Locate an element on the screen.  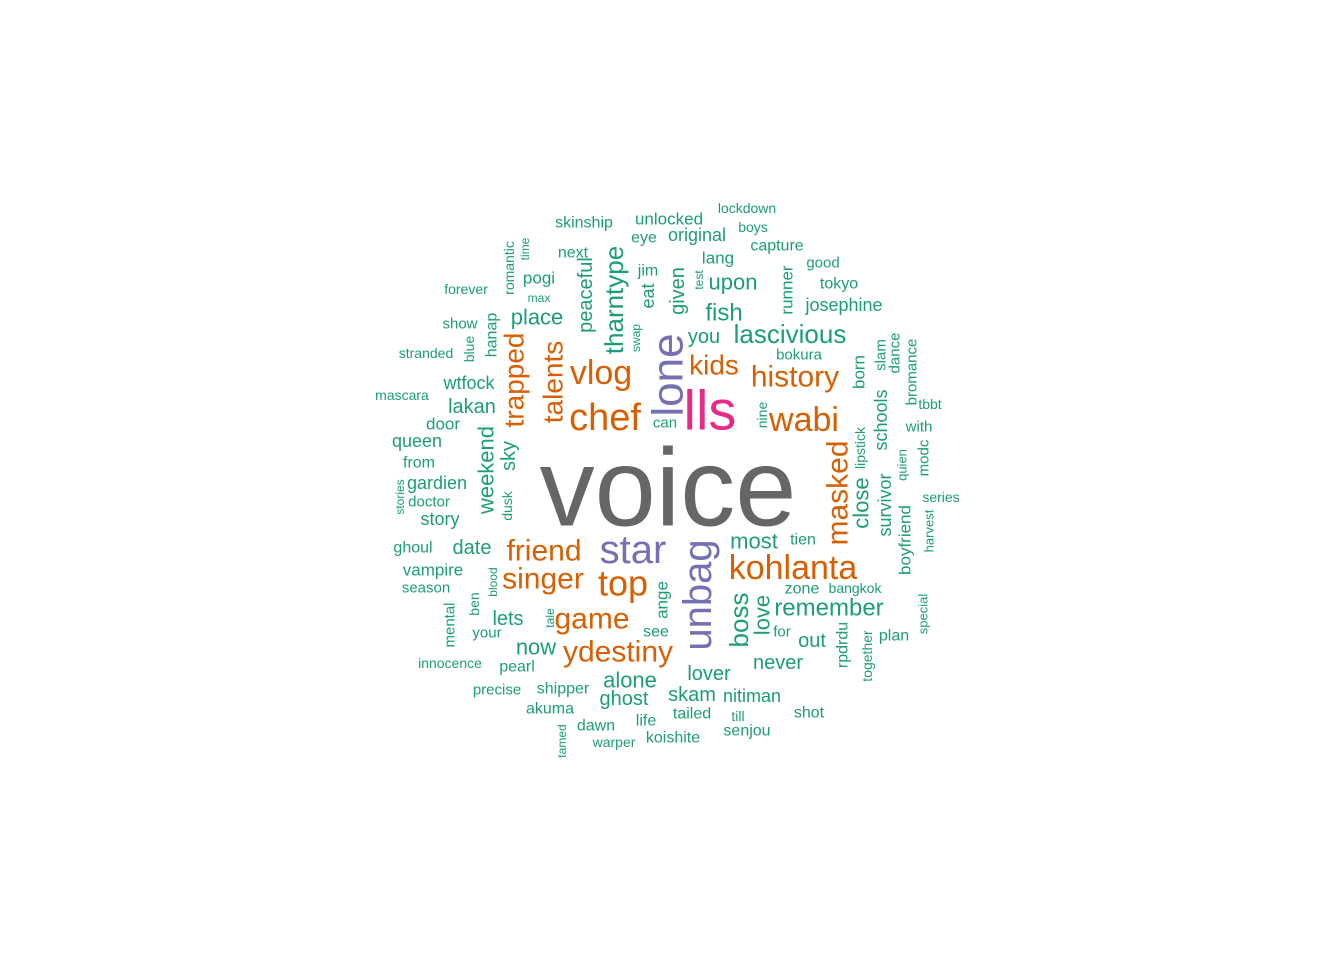
word-doctor: doctor is located at coordinates (429, 502).